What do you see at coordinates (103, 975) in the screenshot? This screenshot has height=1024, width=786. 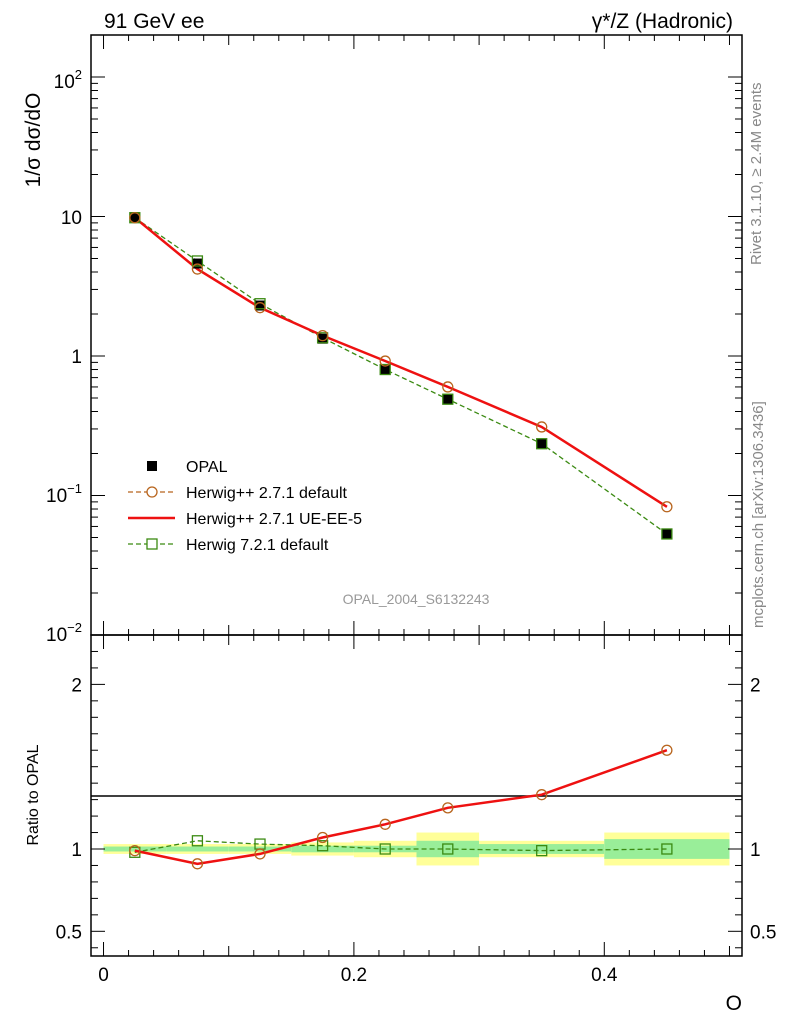 I see `x-tick-label: 0` at bounding box center [103, 975].